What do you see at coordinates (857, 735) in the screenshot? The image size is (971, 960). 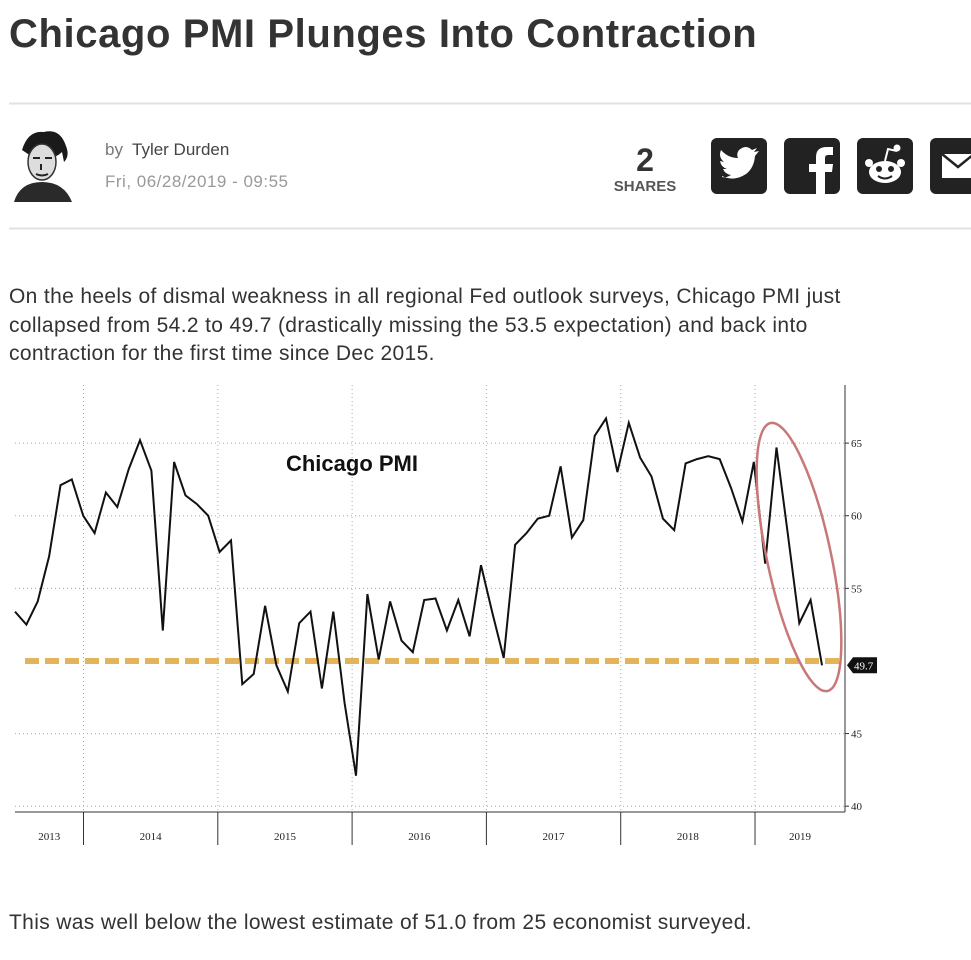 I see `y-tick-label: 45` at bounding box center [857, 735].